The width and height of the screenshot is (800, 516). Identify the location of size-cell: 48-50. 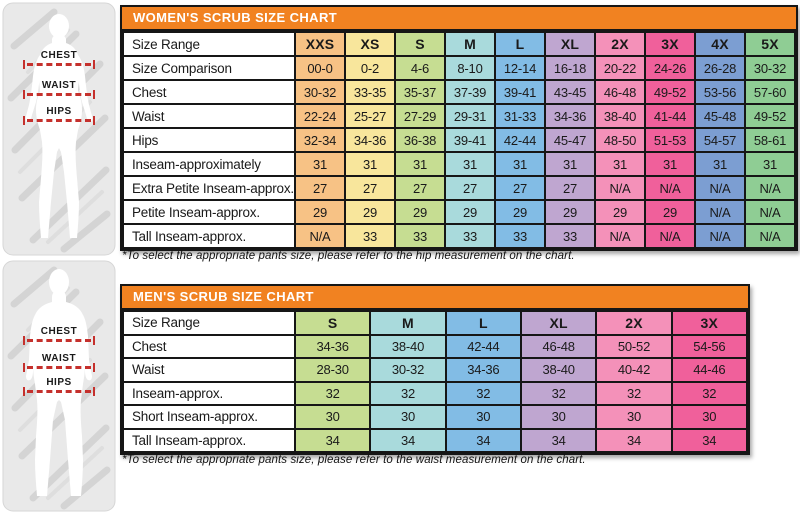
(620, 140).